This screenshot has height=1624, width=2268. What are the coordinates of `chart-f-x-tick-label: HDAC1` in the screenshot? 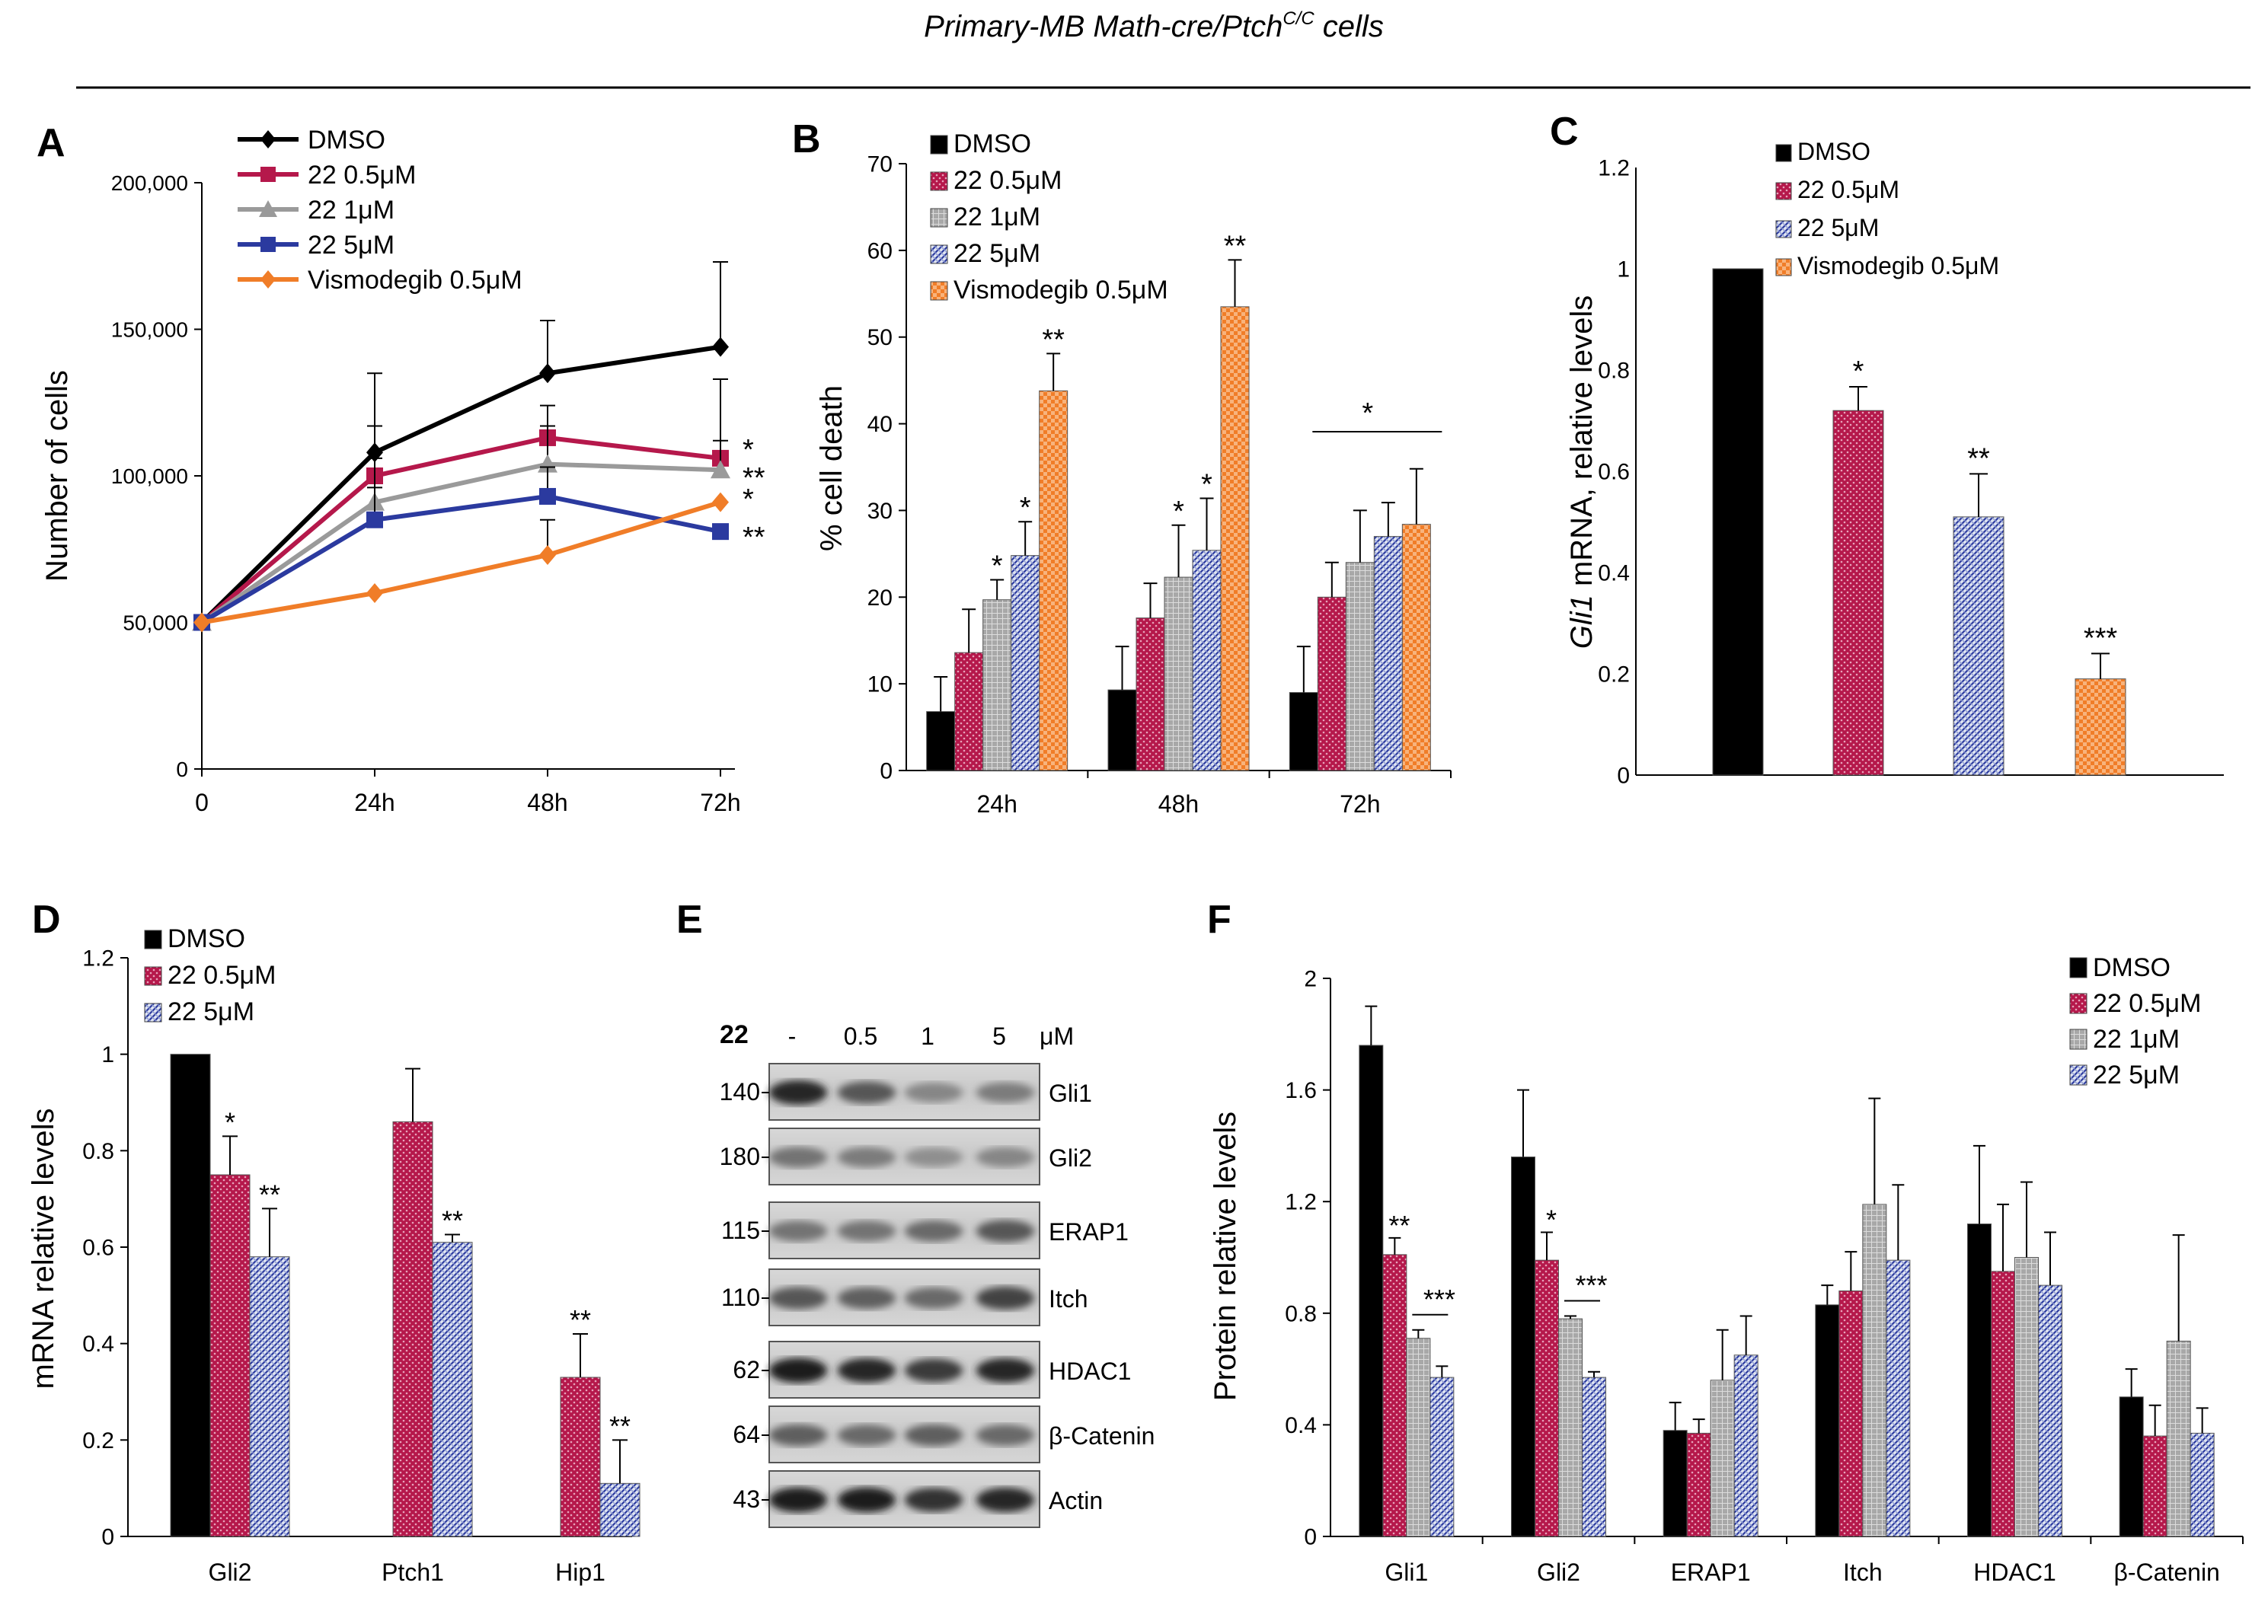 It's located at (2014, 1573).